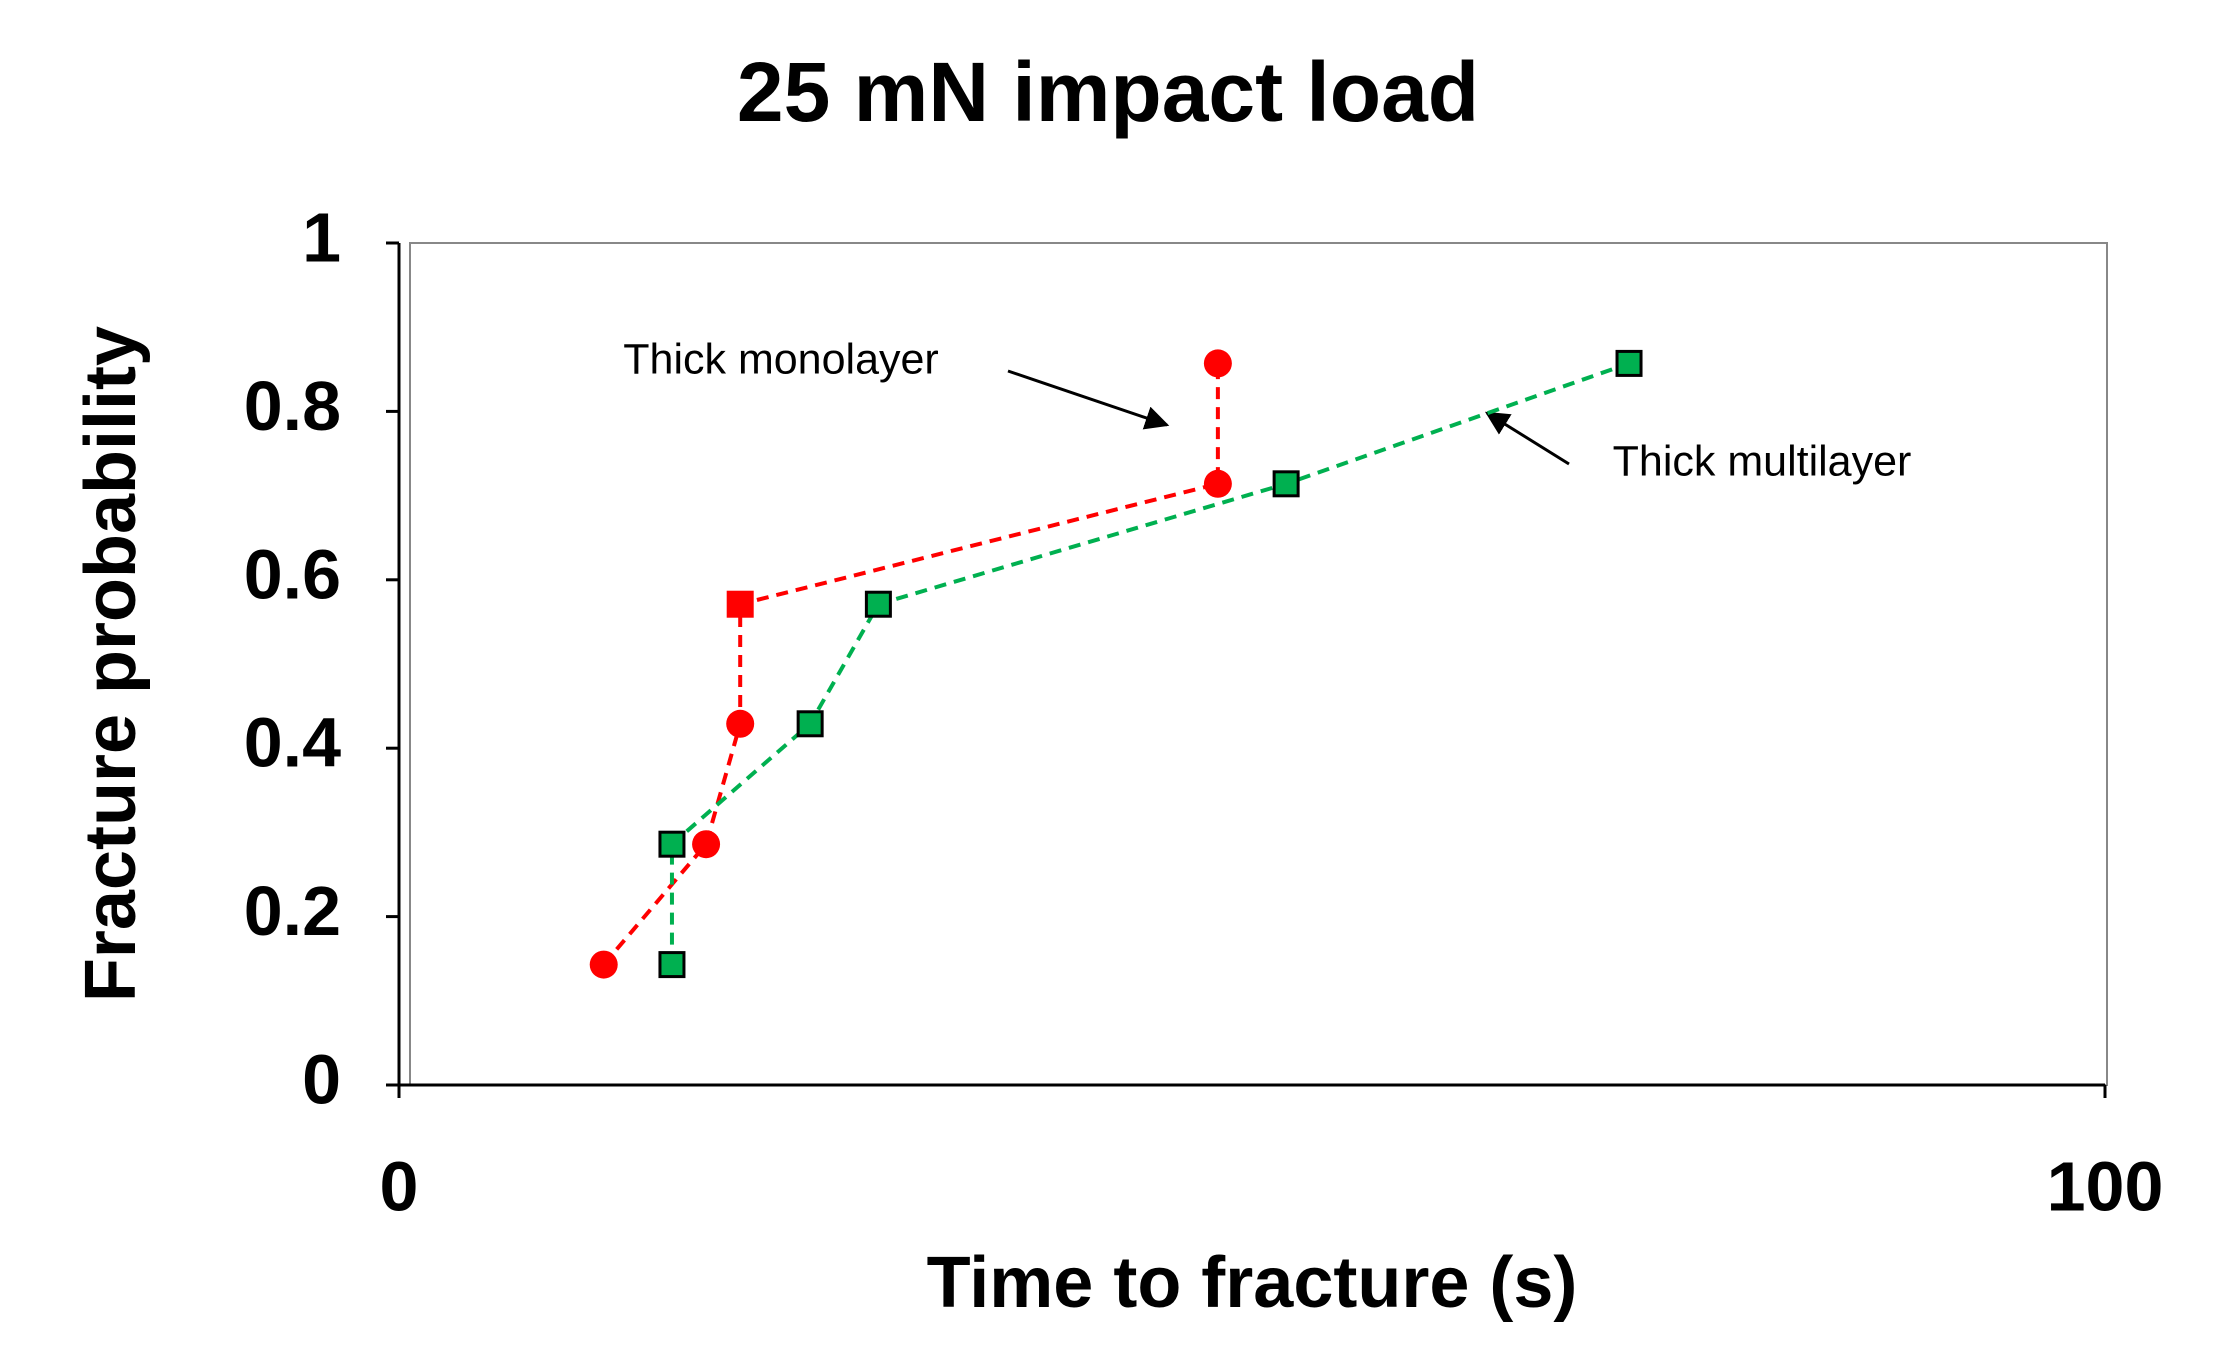 The height and width of the screenshot is (1353, 2216). I want to click on y-tick-label: 0.6, so click(292, 574).